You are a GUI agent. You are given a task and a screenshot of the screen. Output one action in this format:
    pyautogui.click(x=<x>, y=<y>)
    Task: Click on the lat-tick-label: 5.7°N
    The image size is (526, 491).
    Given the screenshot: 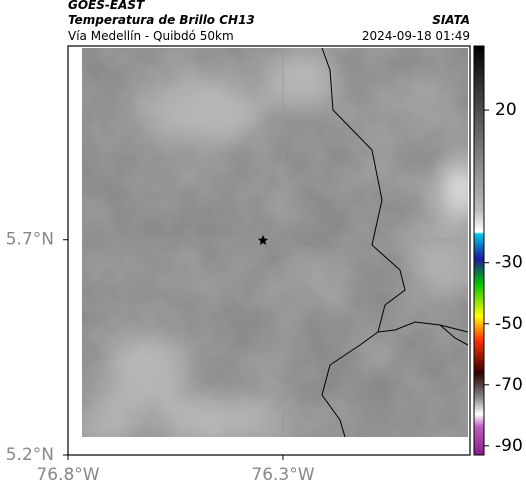 What is the action you would take?
    pyautogui.click(x=30, y=240)
    